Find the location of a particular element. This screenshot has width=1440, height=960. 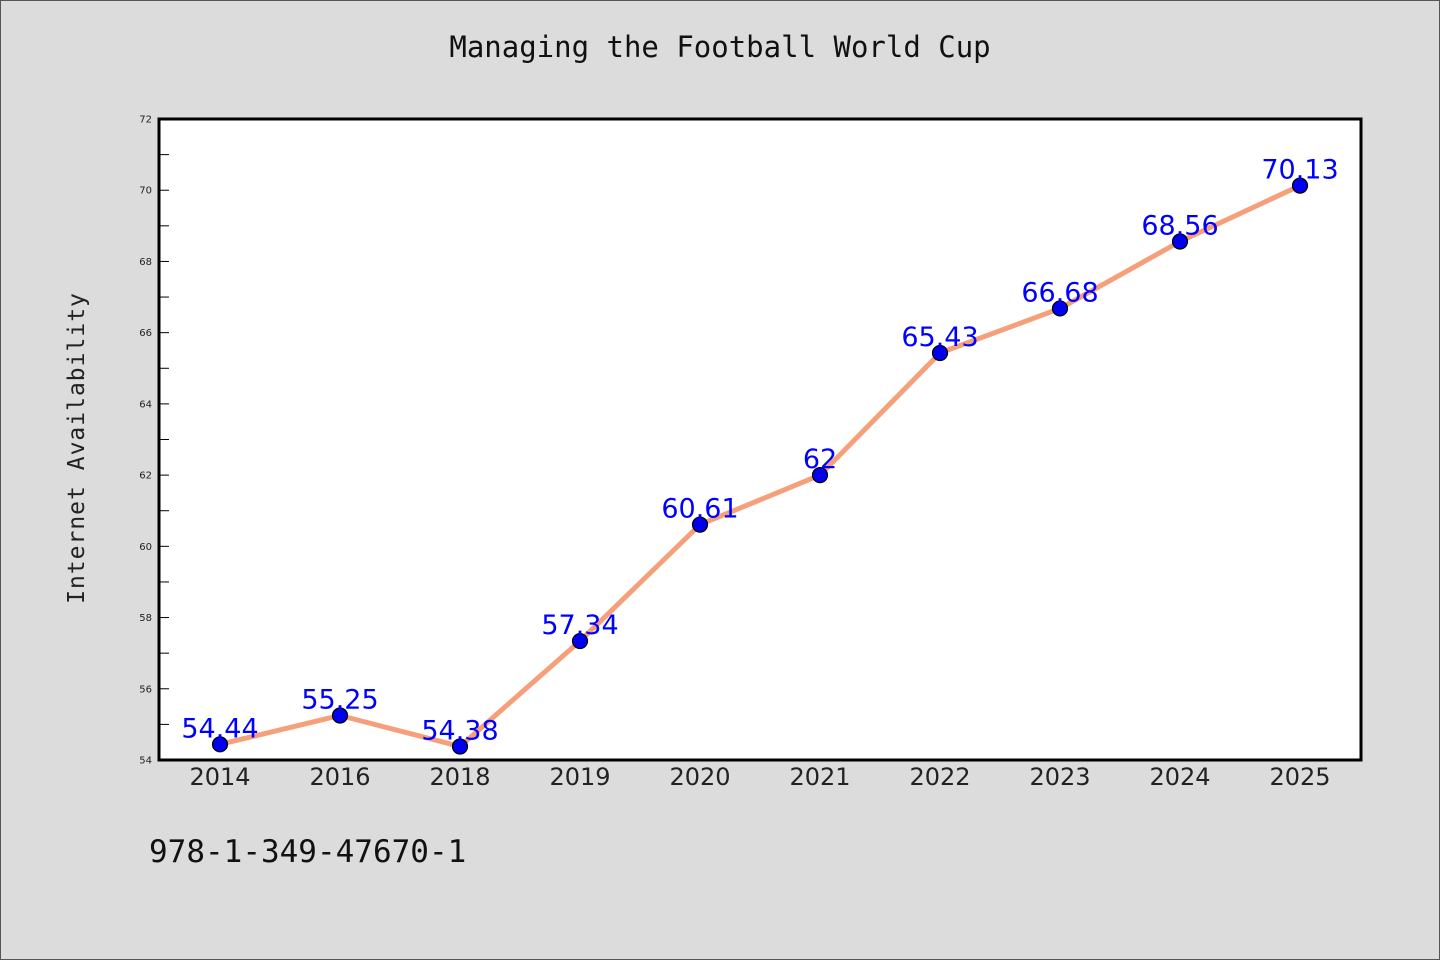

y-tick-label: 64 is located at coordinates (145, 404).